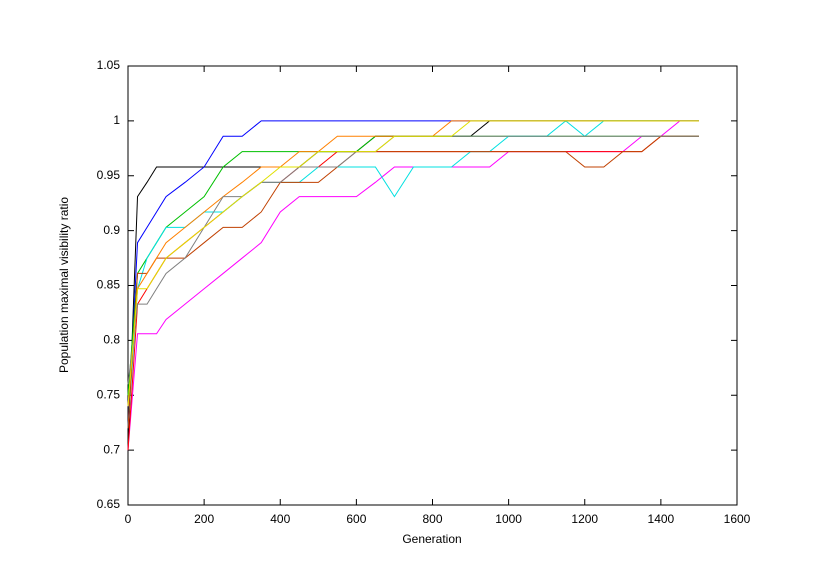 The height and width of the screenshot is (587, 830). I want to click on x-tick-label: 200, so click(204, 519).